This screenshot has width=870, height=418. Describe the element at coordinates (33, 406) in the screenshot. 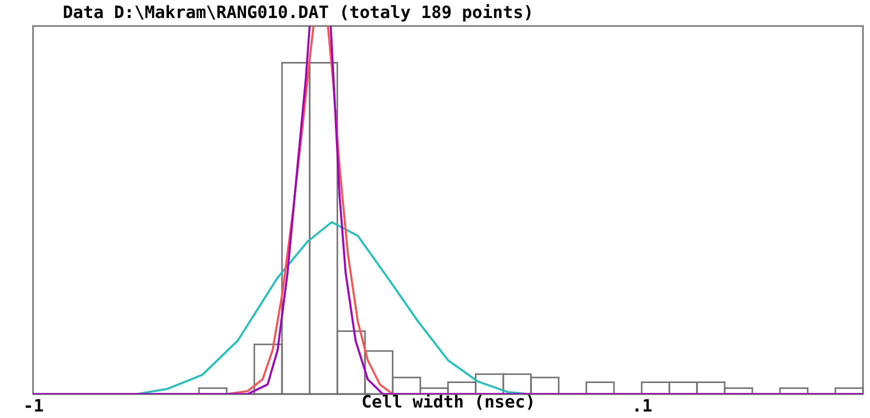

I see `x-tick-label: -1` at that location.